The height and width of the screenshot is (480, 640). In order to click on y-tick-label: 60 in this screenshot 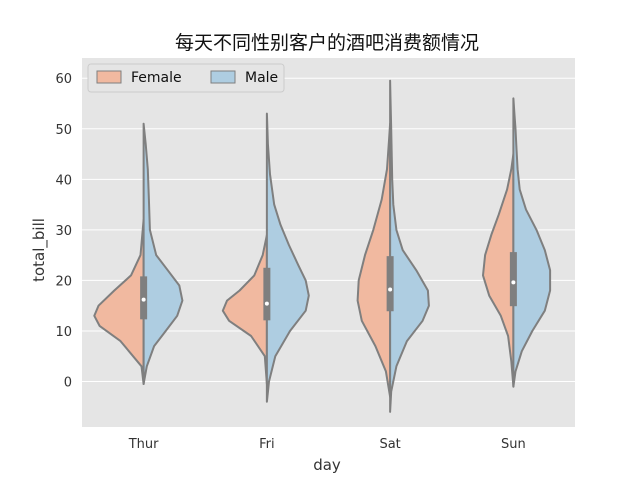, I will do `click(63, 79)`.